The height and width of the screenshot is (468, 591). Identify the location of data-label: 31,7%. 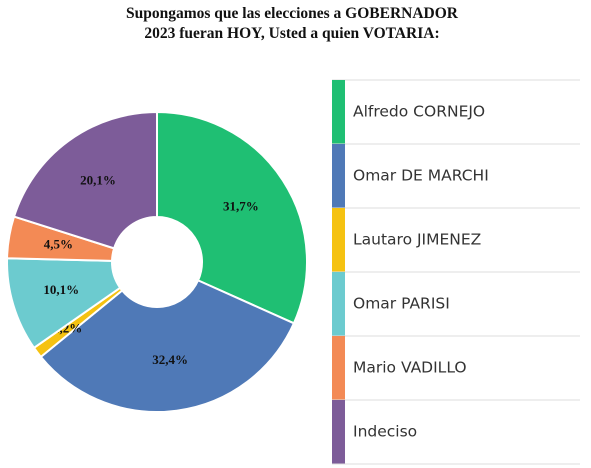
(241, 206).